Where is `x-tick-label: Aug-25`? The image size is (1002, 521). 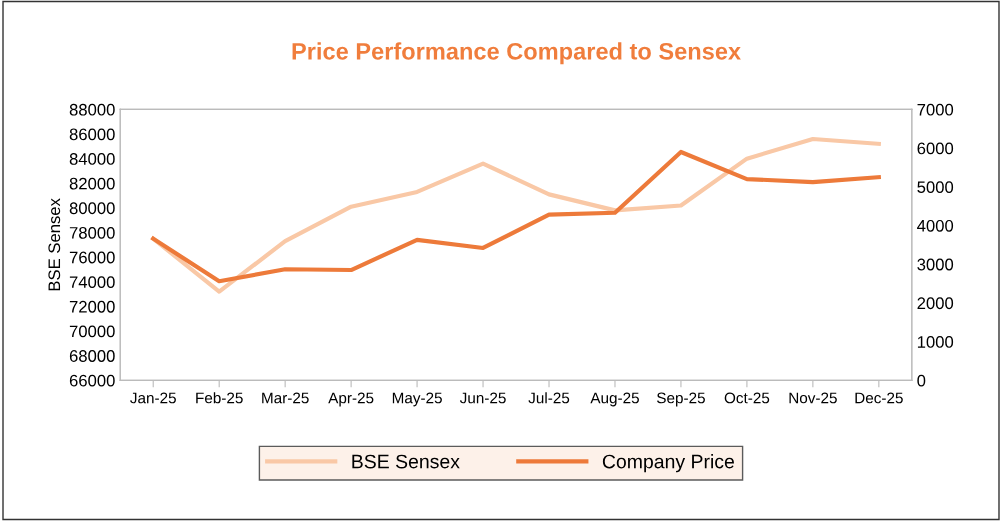 x-tick-label: Aug-25 is located at coordinates (614, 399).